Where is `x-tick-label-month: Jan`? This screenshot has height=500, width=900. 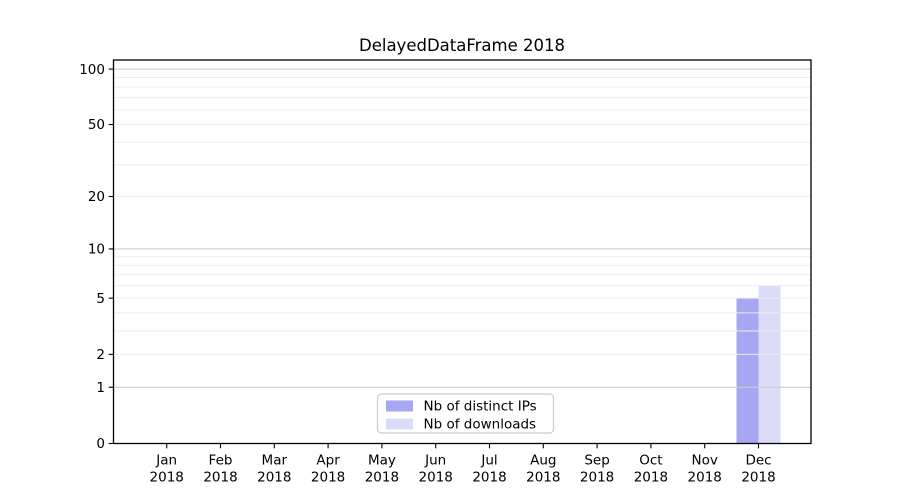 x-tick-label-month: Jan is located at coordinates (166, 461).